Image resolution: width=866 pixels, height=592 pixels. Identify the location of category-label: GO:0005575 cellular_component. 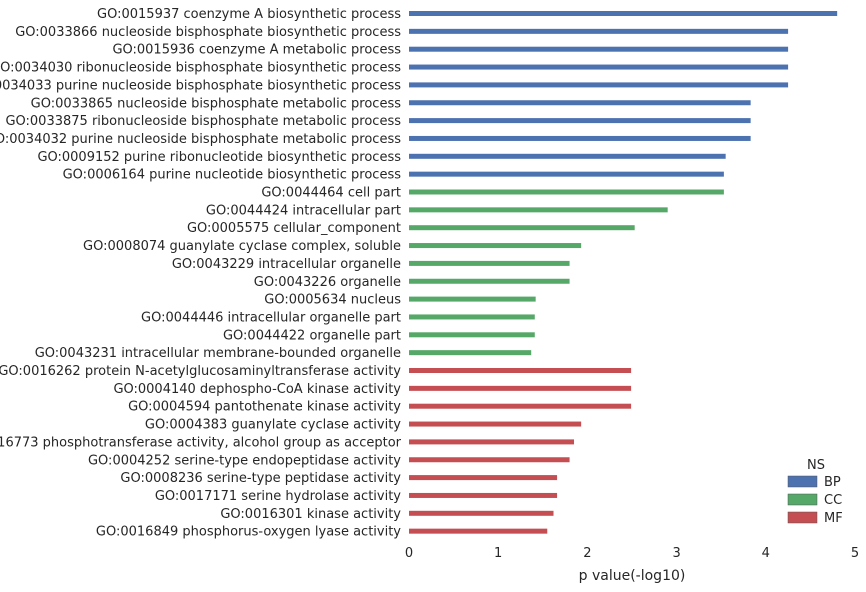
(294, 228).